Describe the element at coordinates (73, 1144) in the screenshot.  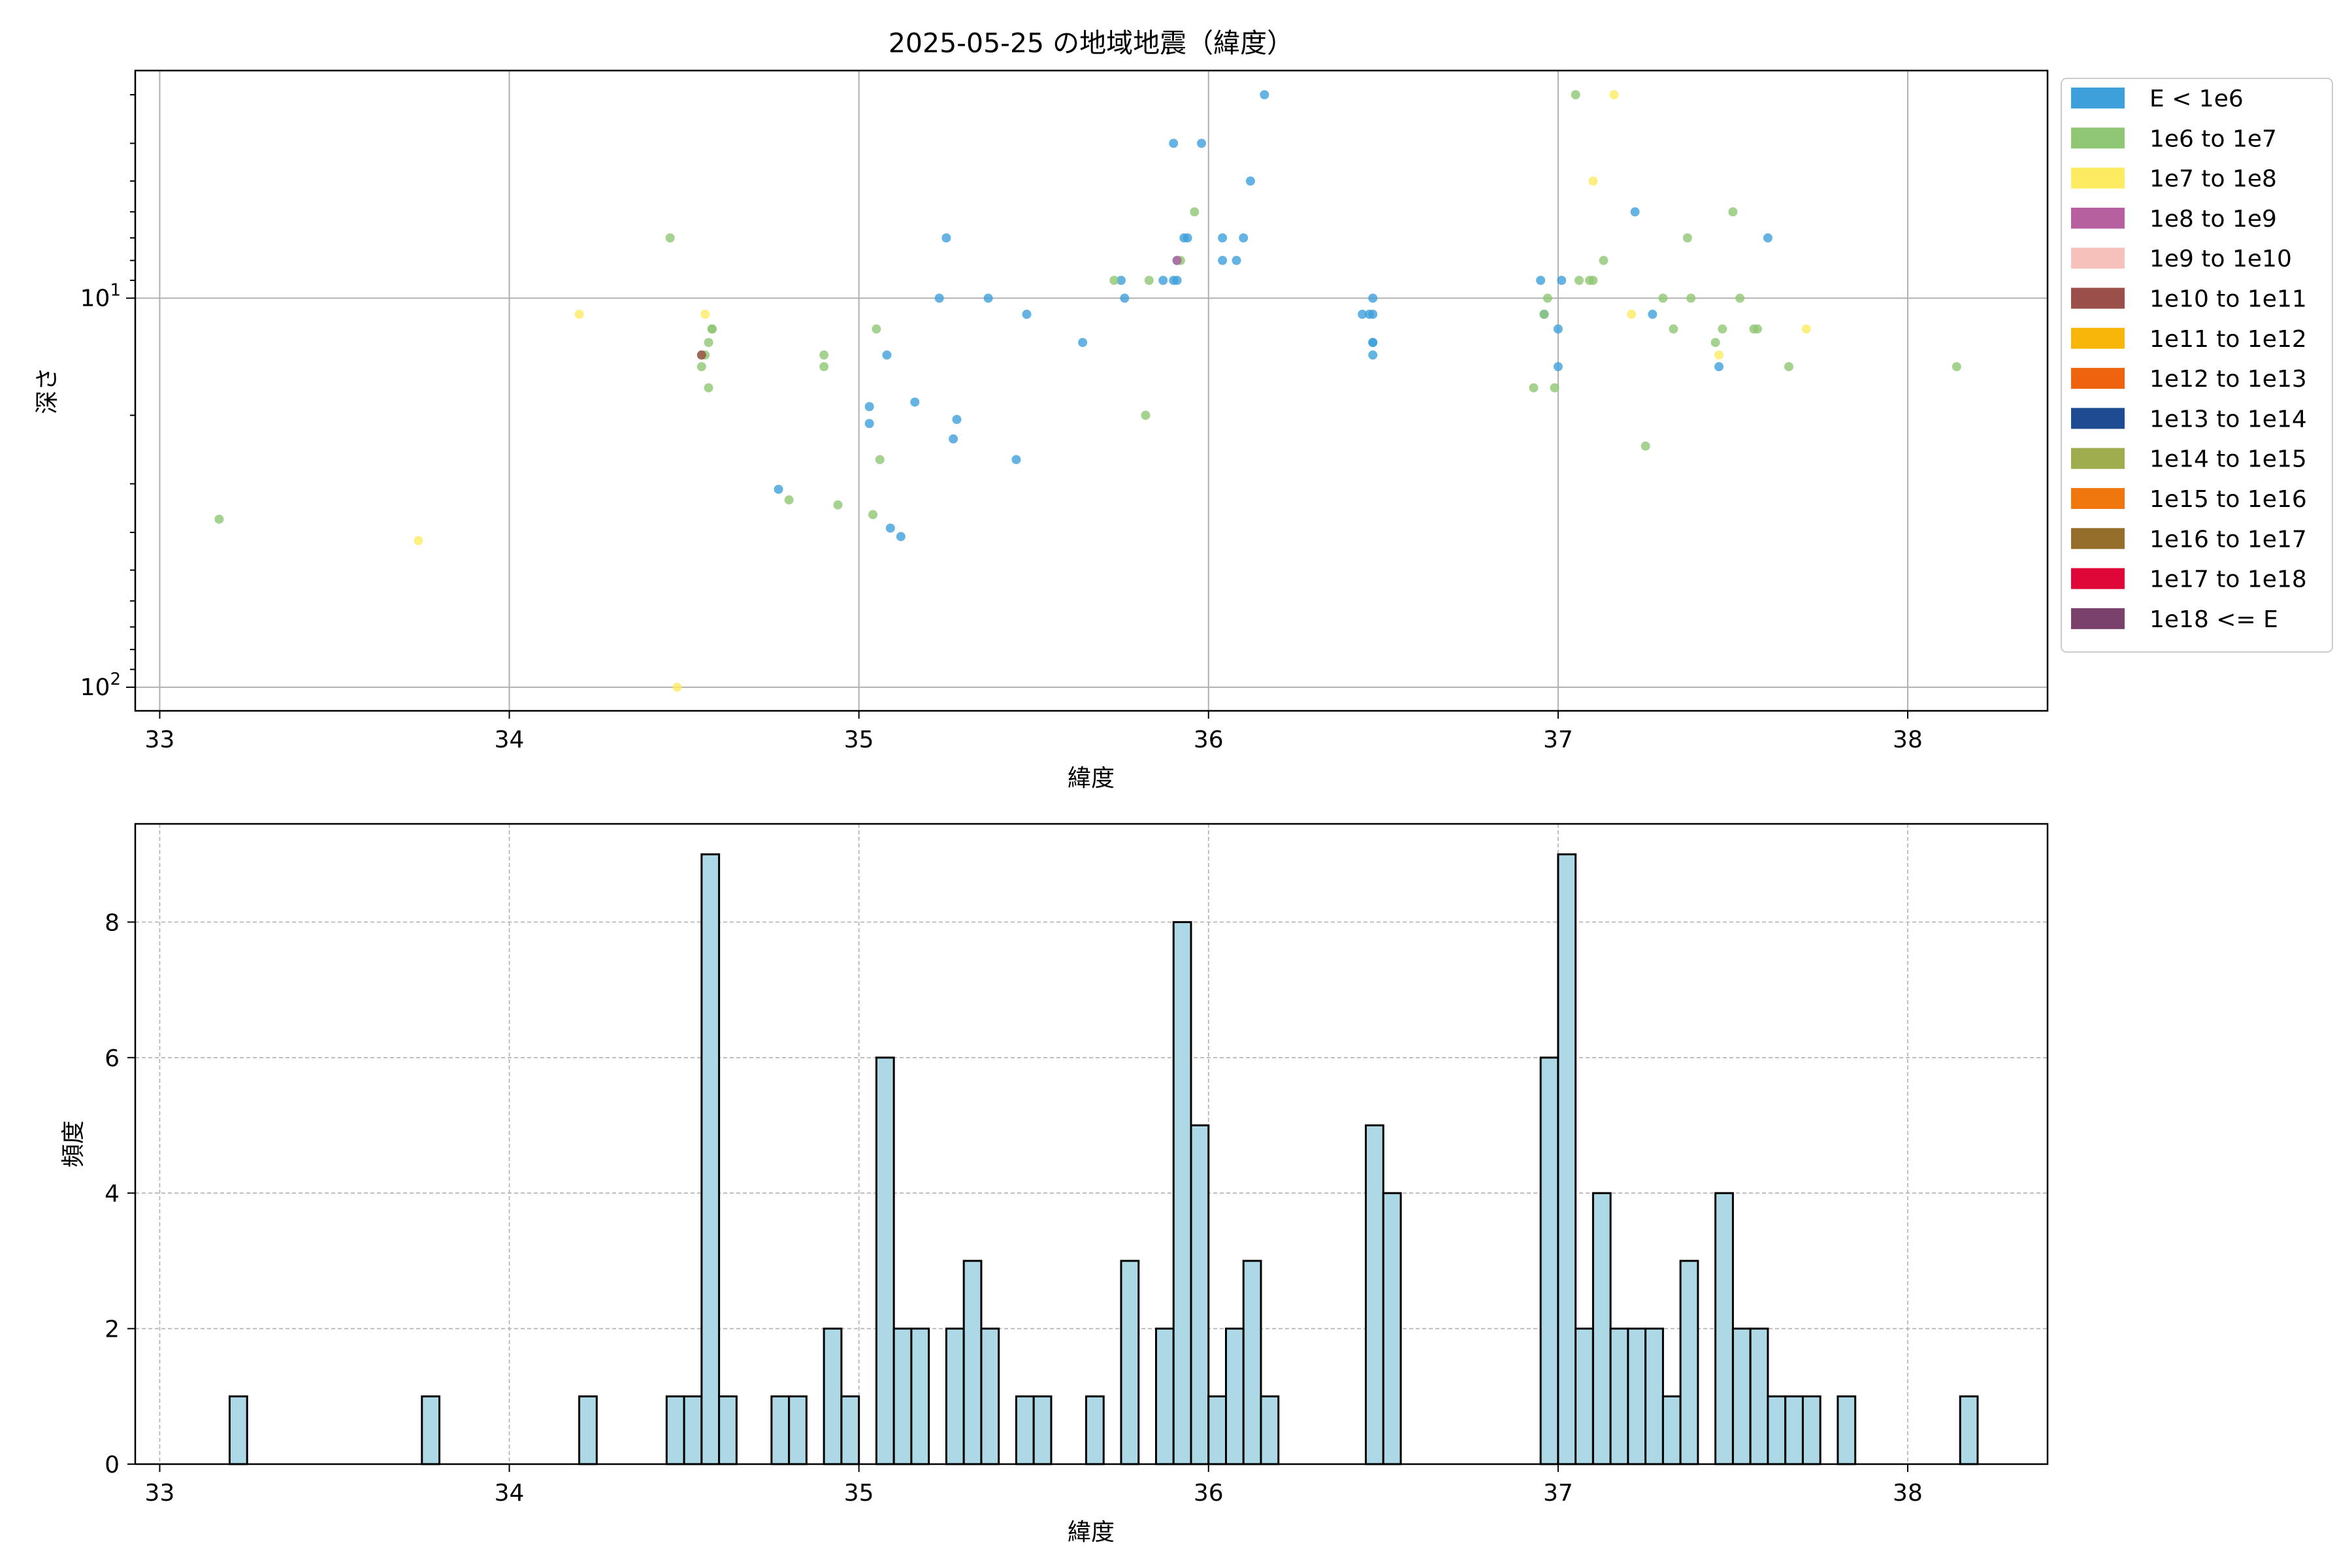
I see `histogram-y-axis-label: 頻度` at that location.